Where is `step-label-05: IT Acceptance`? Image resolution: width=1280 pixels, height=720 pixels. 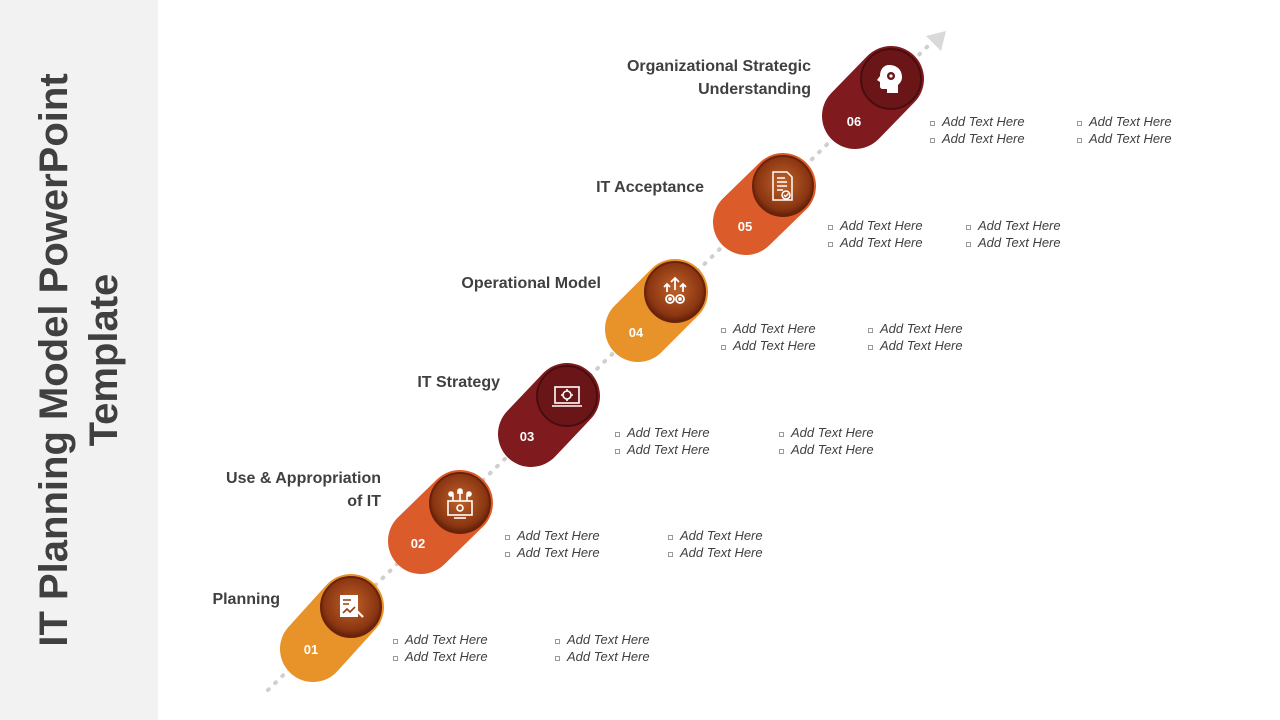 step-label-05: IT Acceptance is located at coordinates (650, 187).